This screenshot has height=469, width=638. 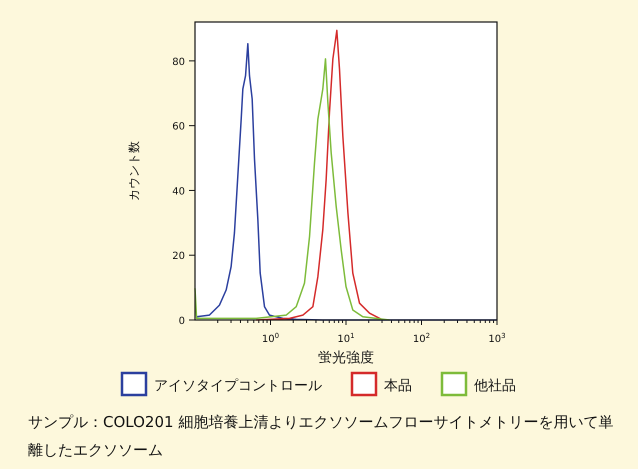 What do you see at coordinates (271, 338) in the screenshot?
I see `x-tick-label: 10$^{0}$` at bounding box center [271, 338].